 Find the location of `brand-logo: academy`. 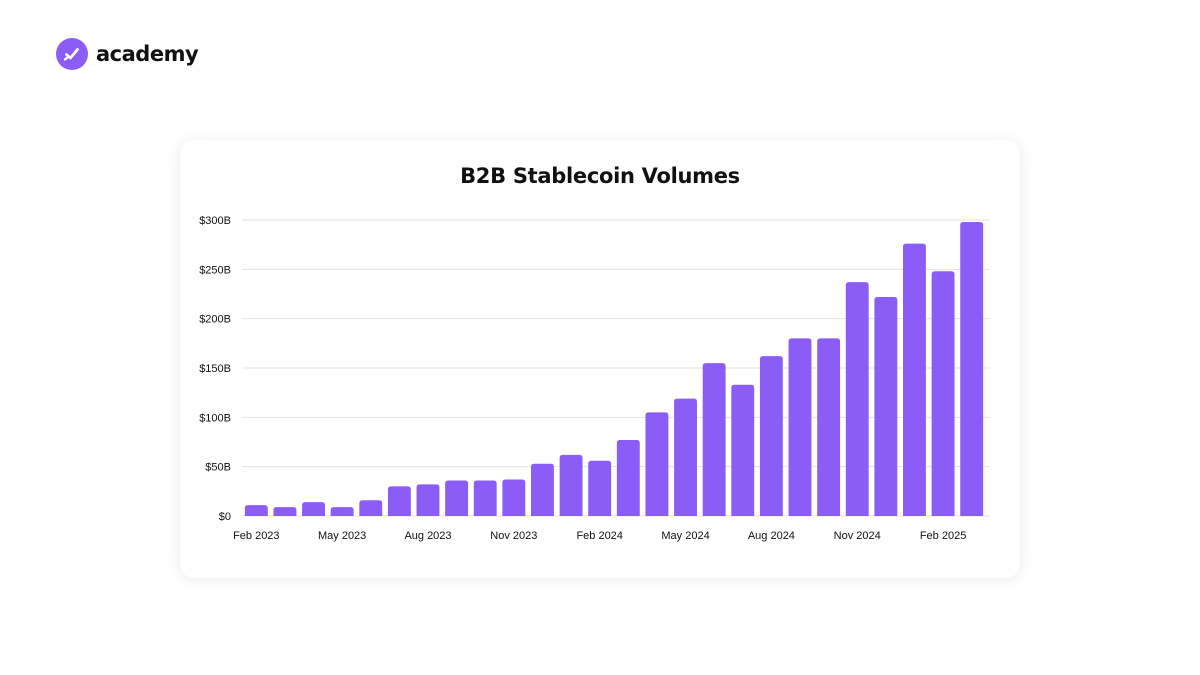

brand-logo: academy is located at coordinates (127, 54).